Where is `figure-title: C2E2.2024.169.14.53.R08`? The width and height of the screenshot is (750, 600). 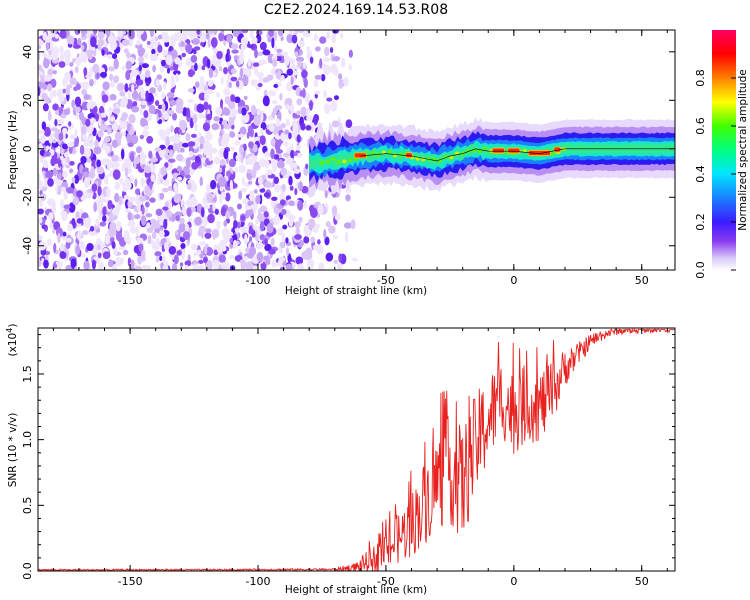
figure-title: C2E2.2024.169.14.53.R08 is located at coordinates (356, 10).